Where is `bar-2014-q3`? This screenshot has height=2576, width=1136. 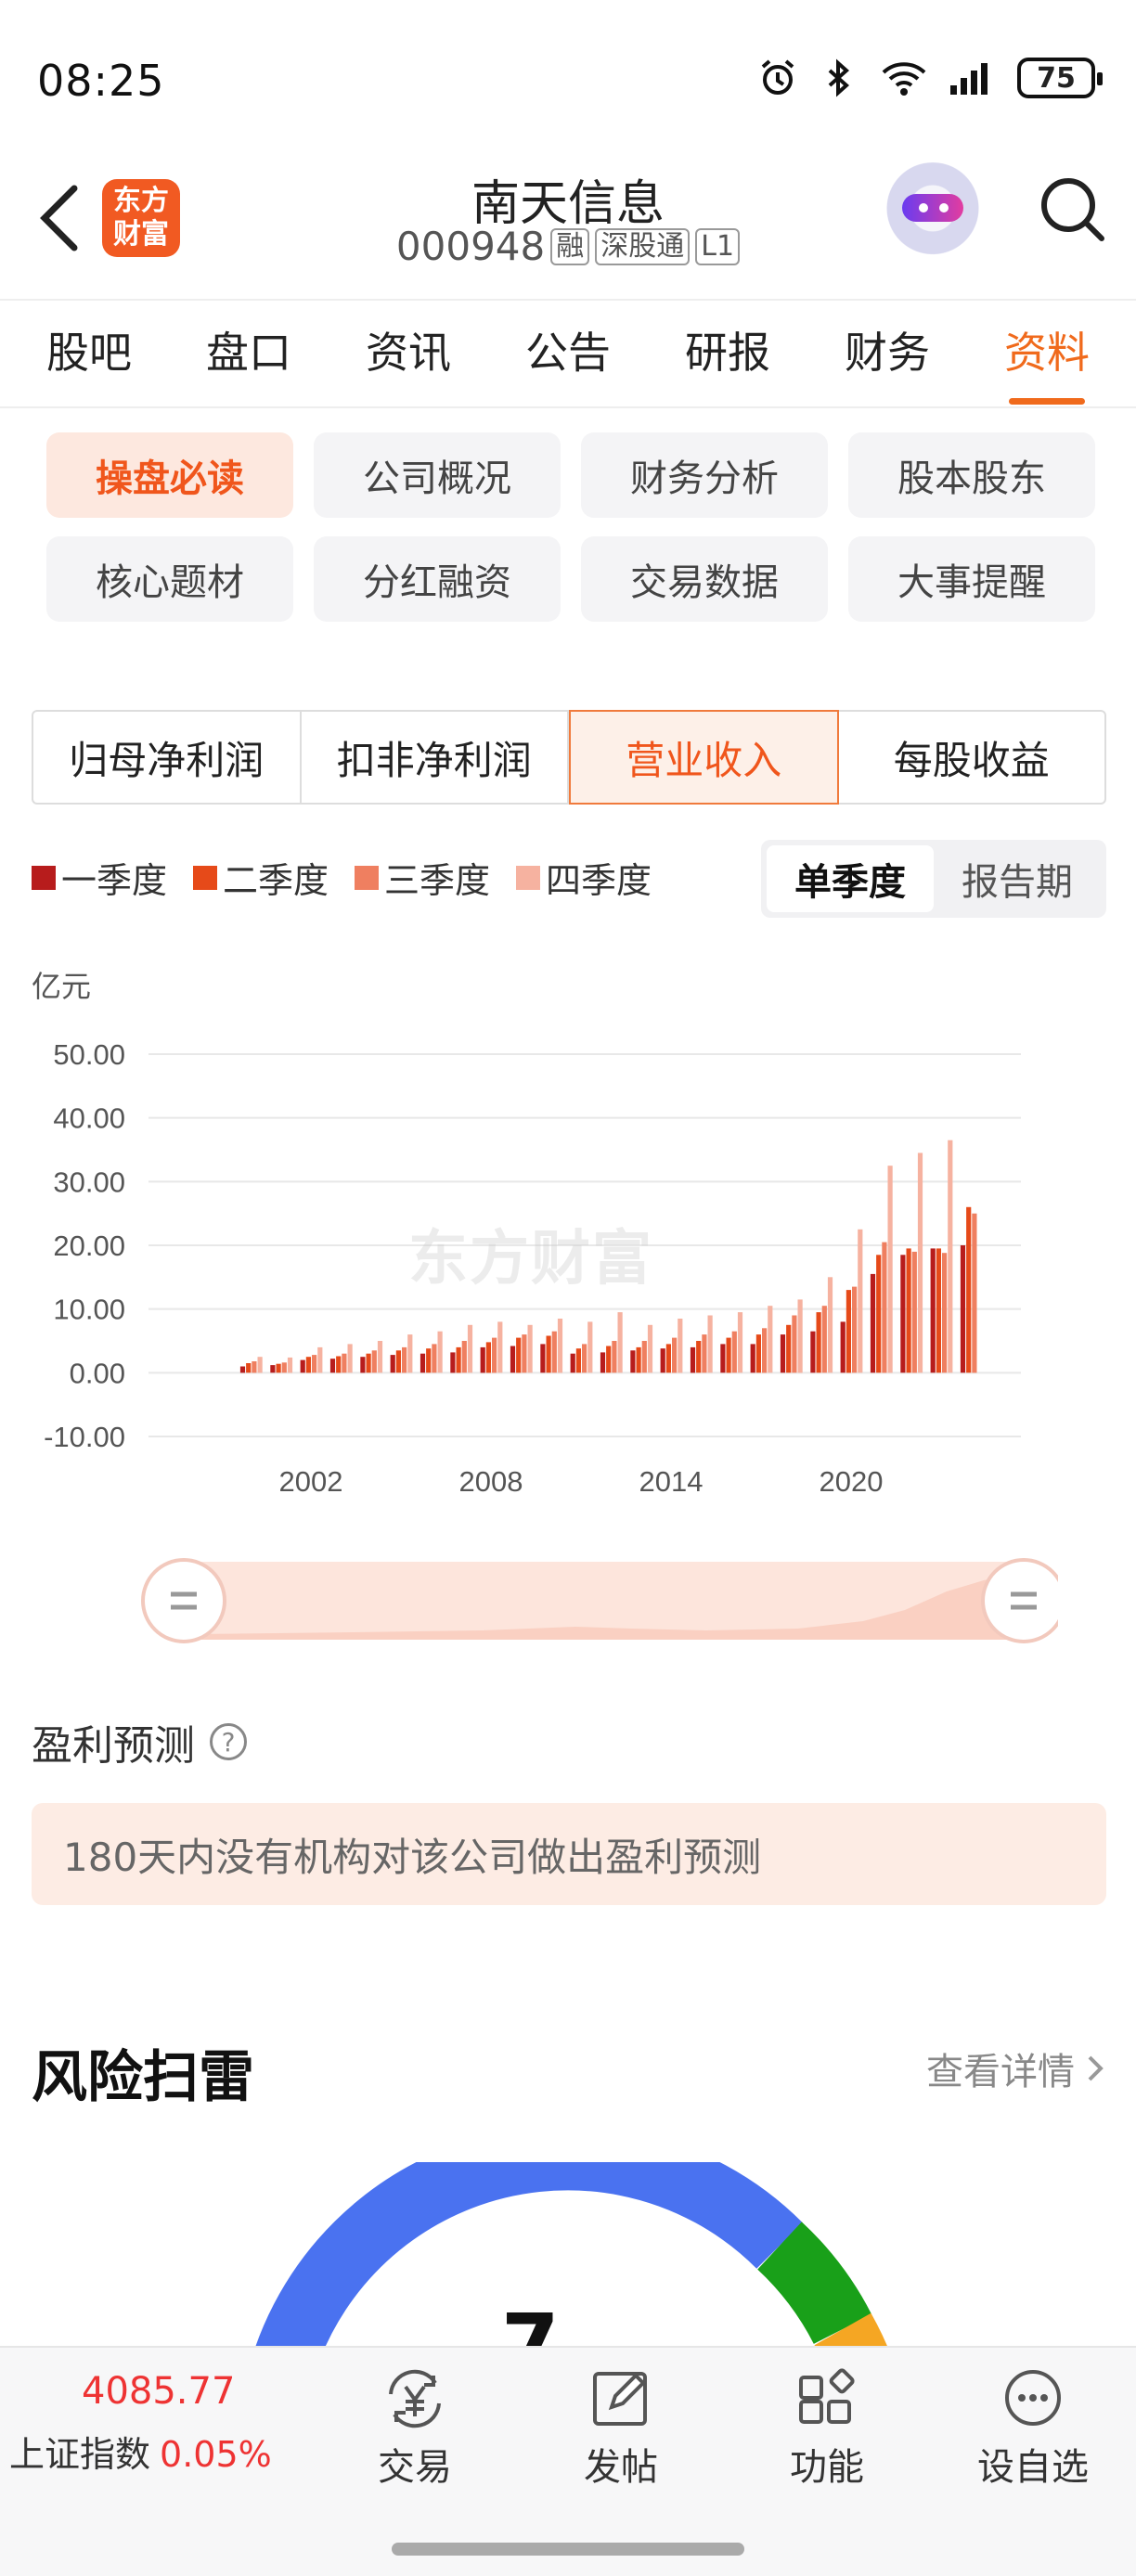 bar-2014-q3 is located at coordinates (675, 1355).